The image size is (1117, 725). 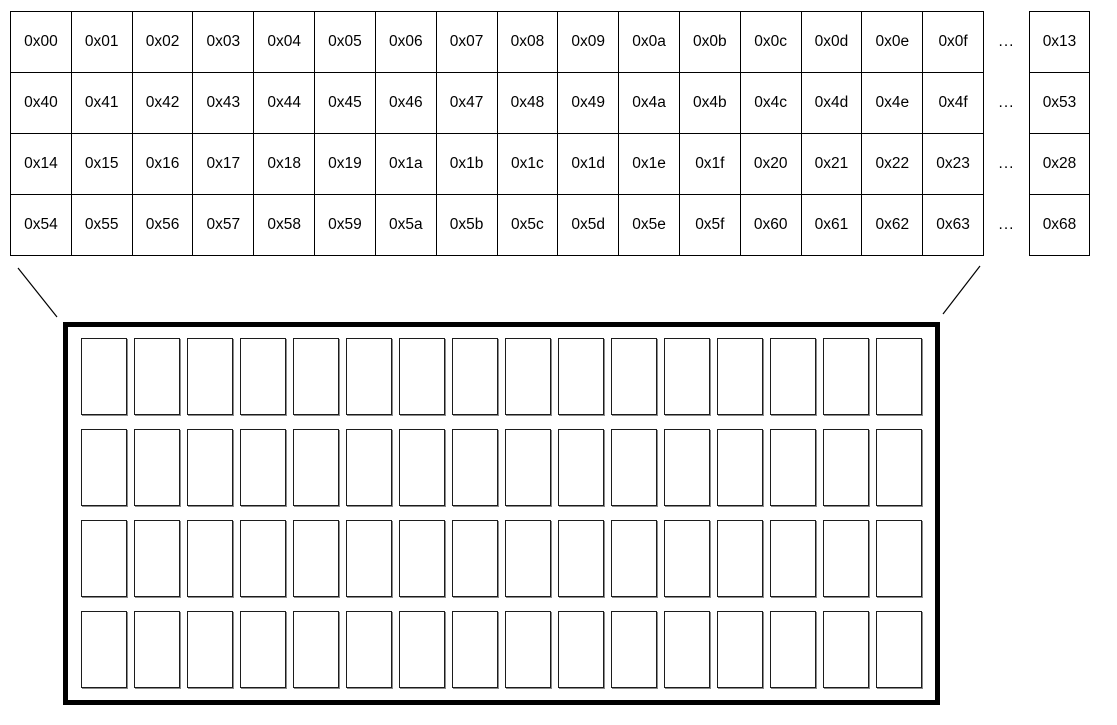 What do you see at coordinates (770, 103) in the screenshot?
I see `memory-address-cell: 0x4c` at bounding box center [770, 103].